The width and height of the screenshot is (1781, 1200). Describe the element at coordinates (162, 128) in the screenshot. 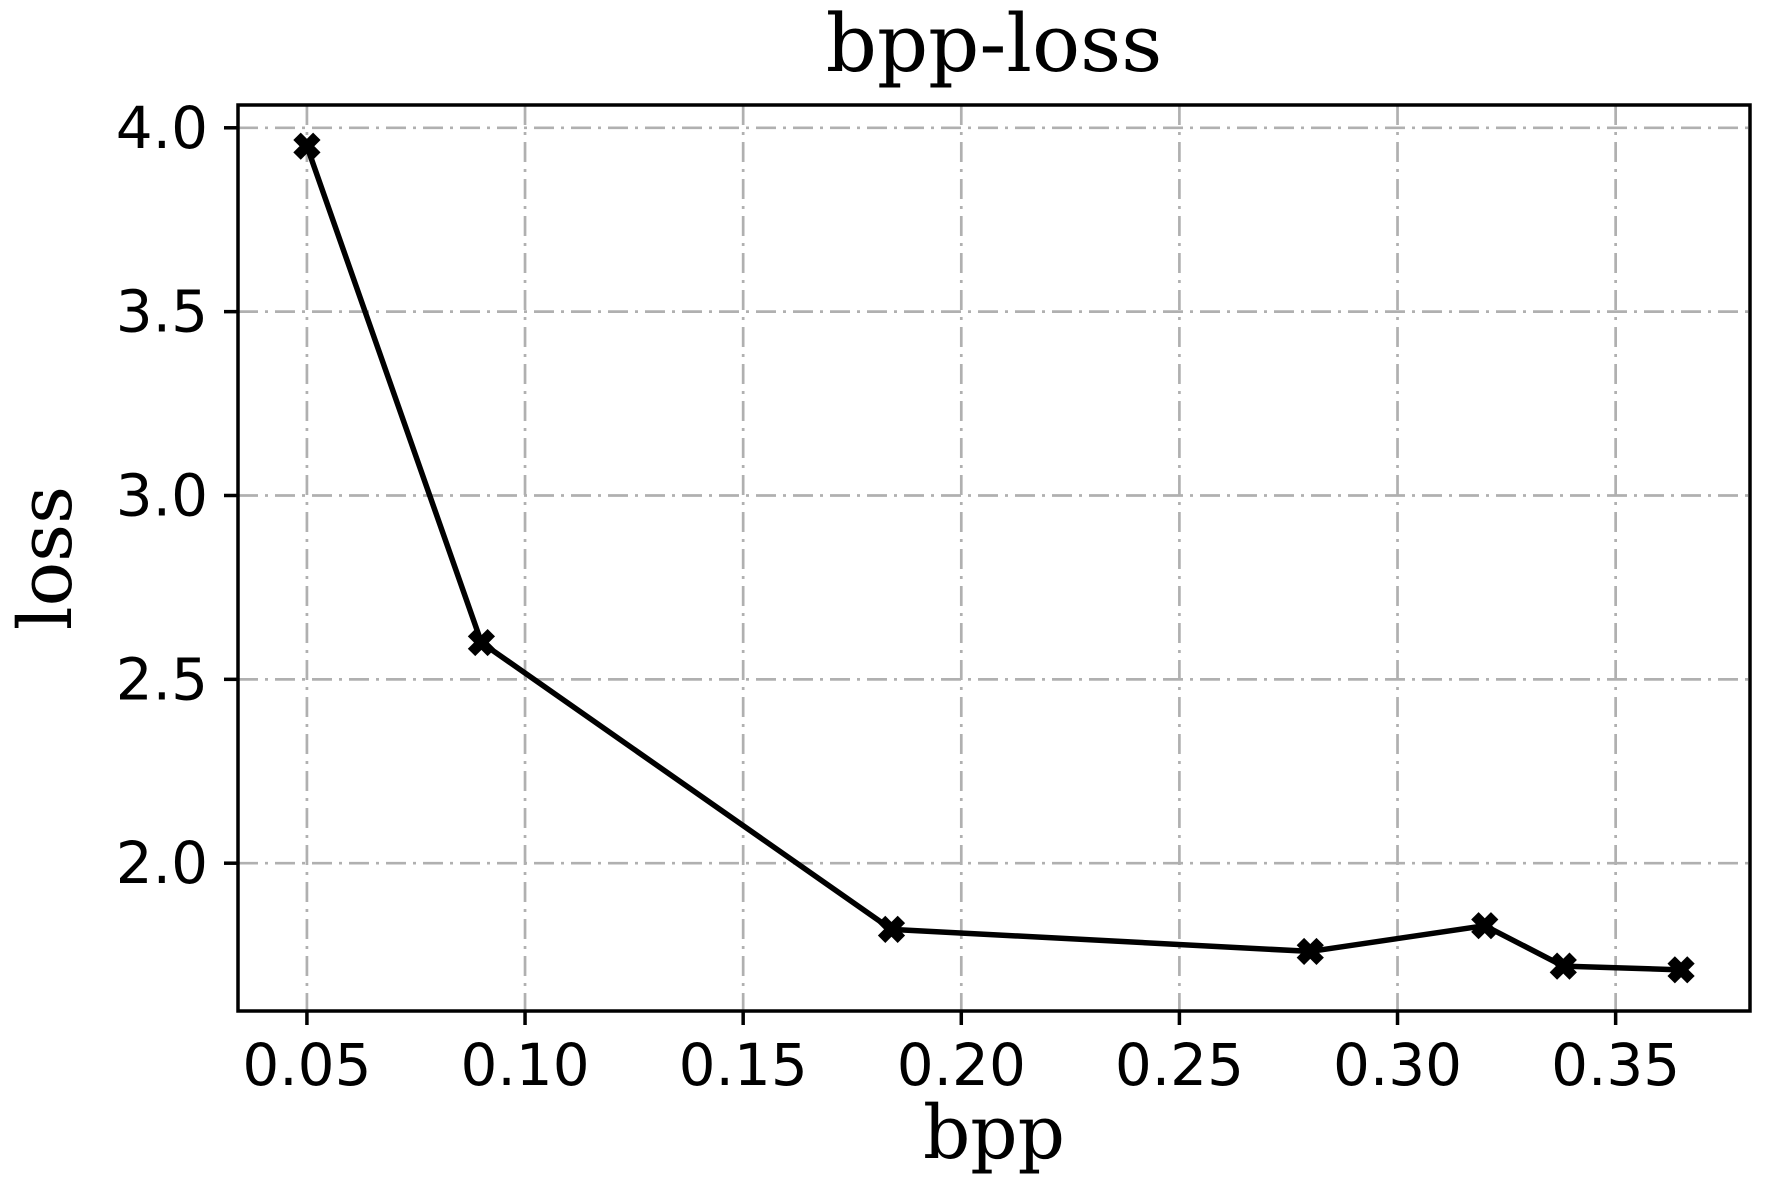

I see `y-tick-label: 4.0` at that location.